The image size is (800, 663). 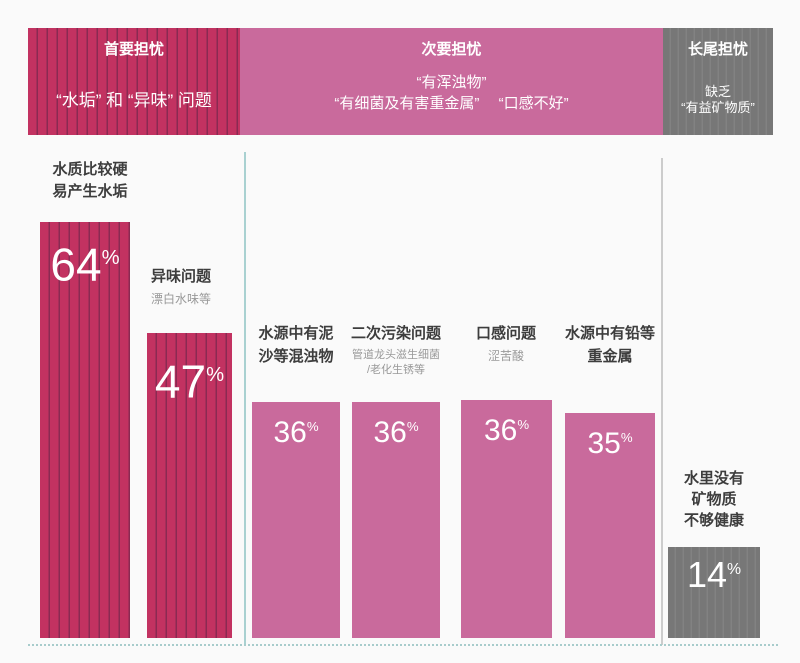 What do you see at coordinates (505, 333) in the screenshot?
I see `label-taste-title: 口感问题` at bounding box center [505, 333].